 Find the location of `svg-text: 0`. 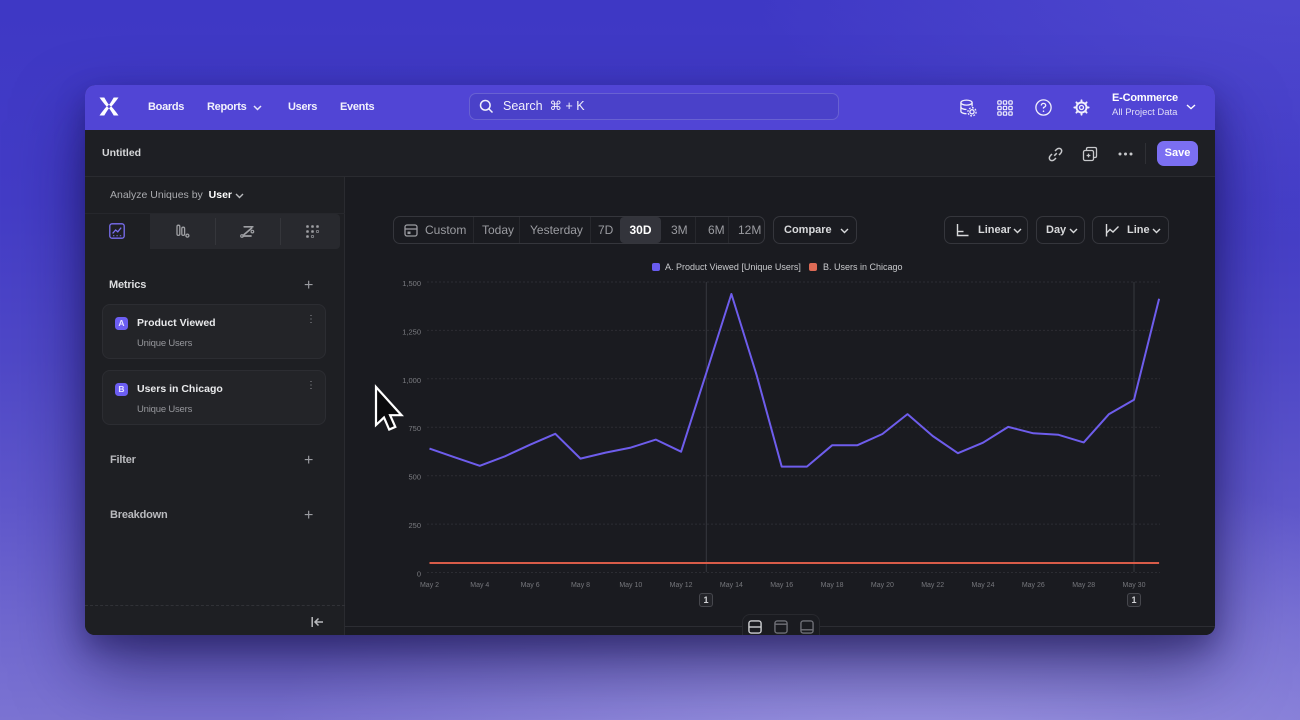

svg-text: 0 is located at coordinates (419, 574).